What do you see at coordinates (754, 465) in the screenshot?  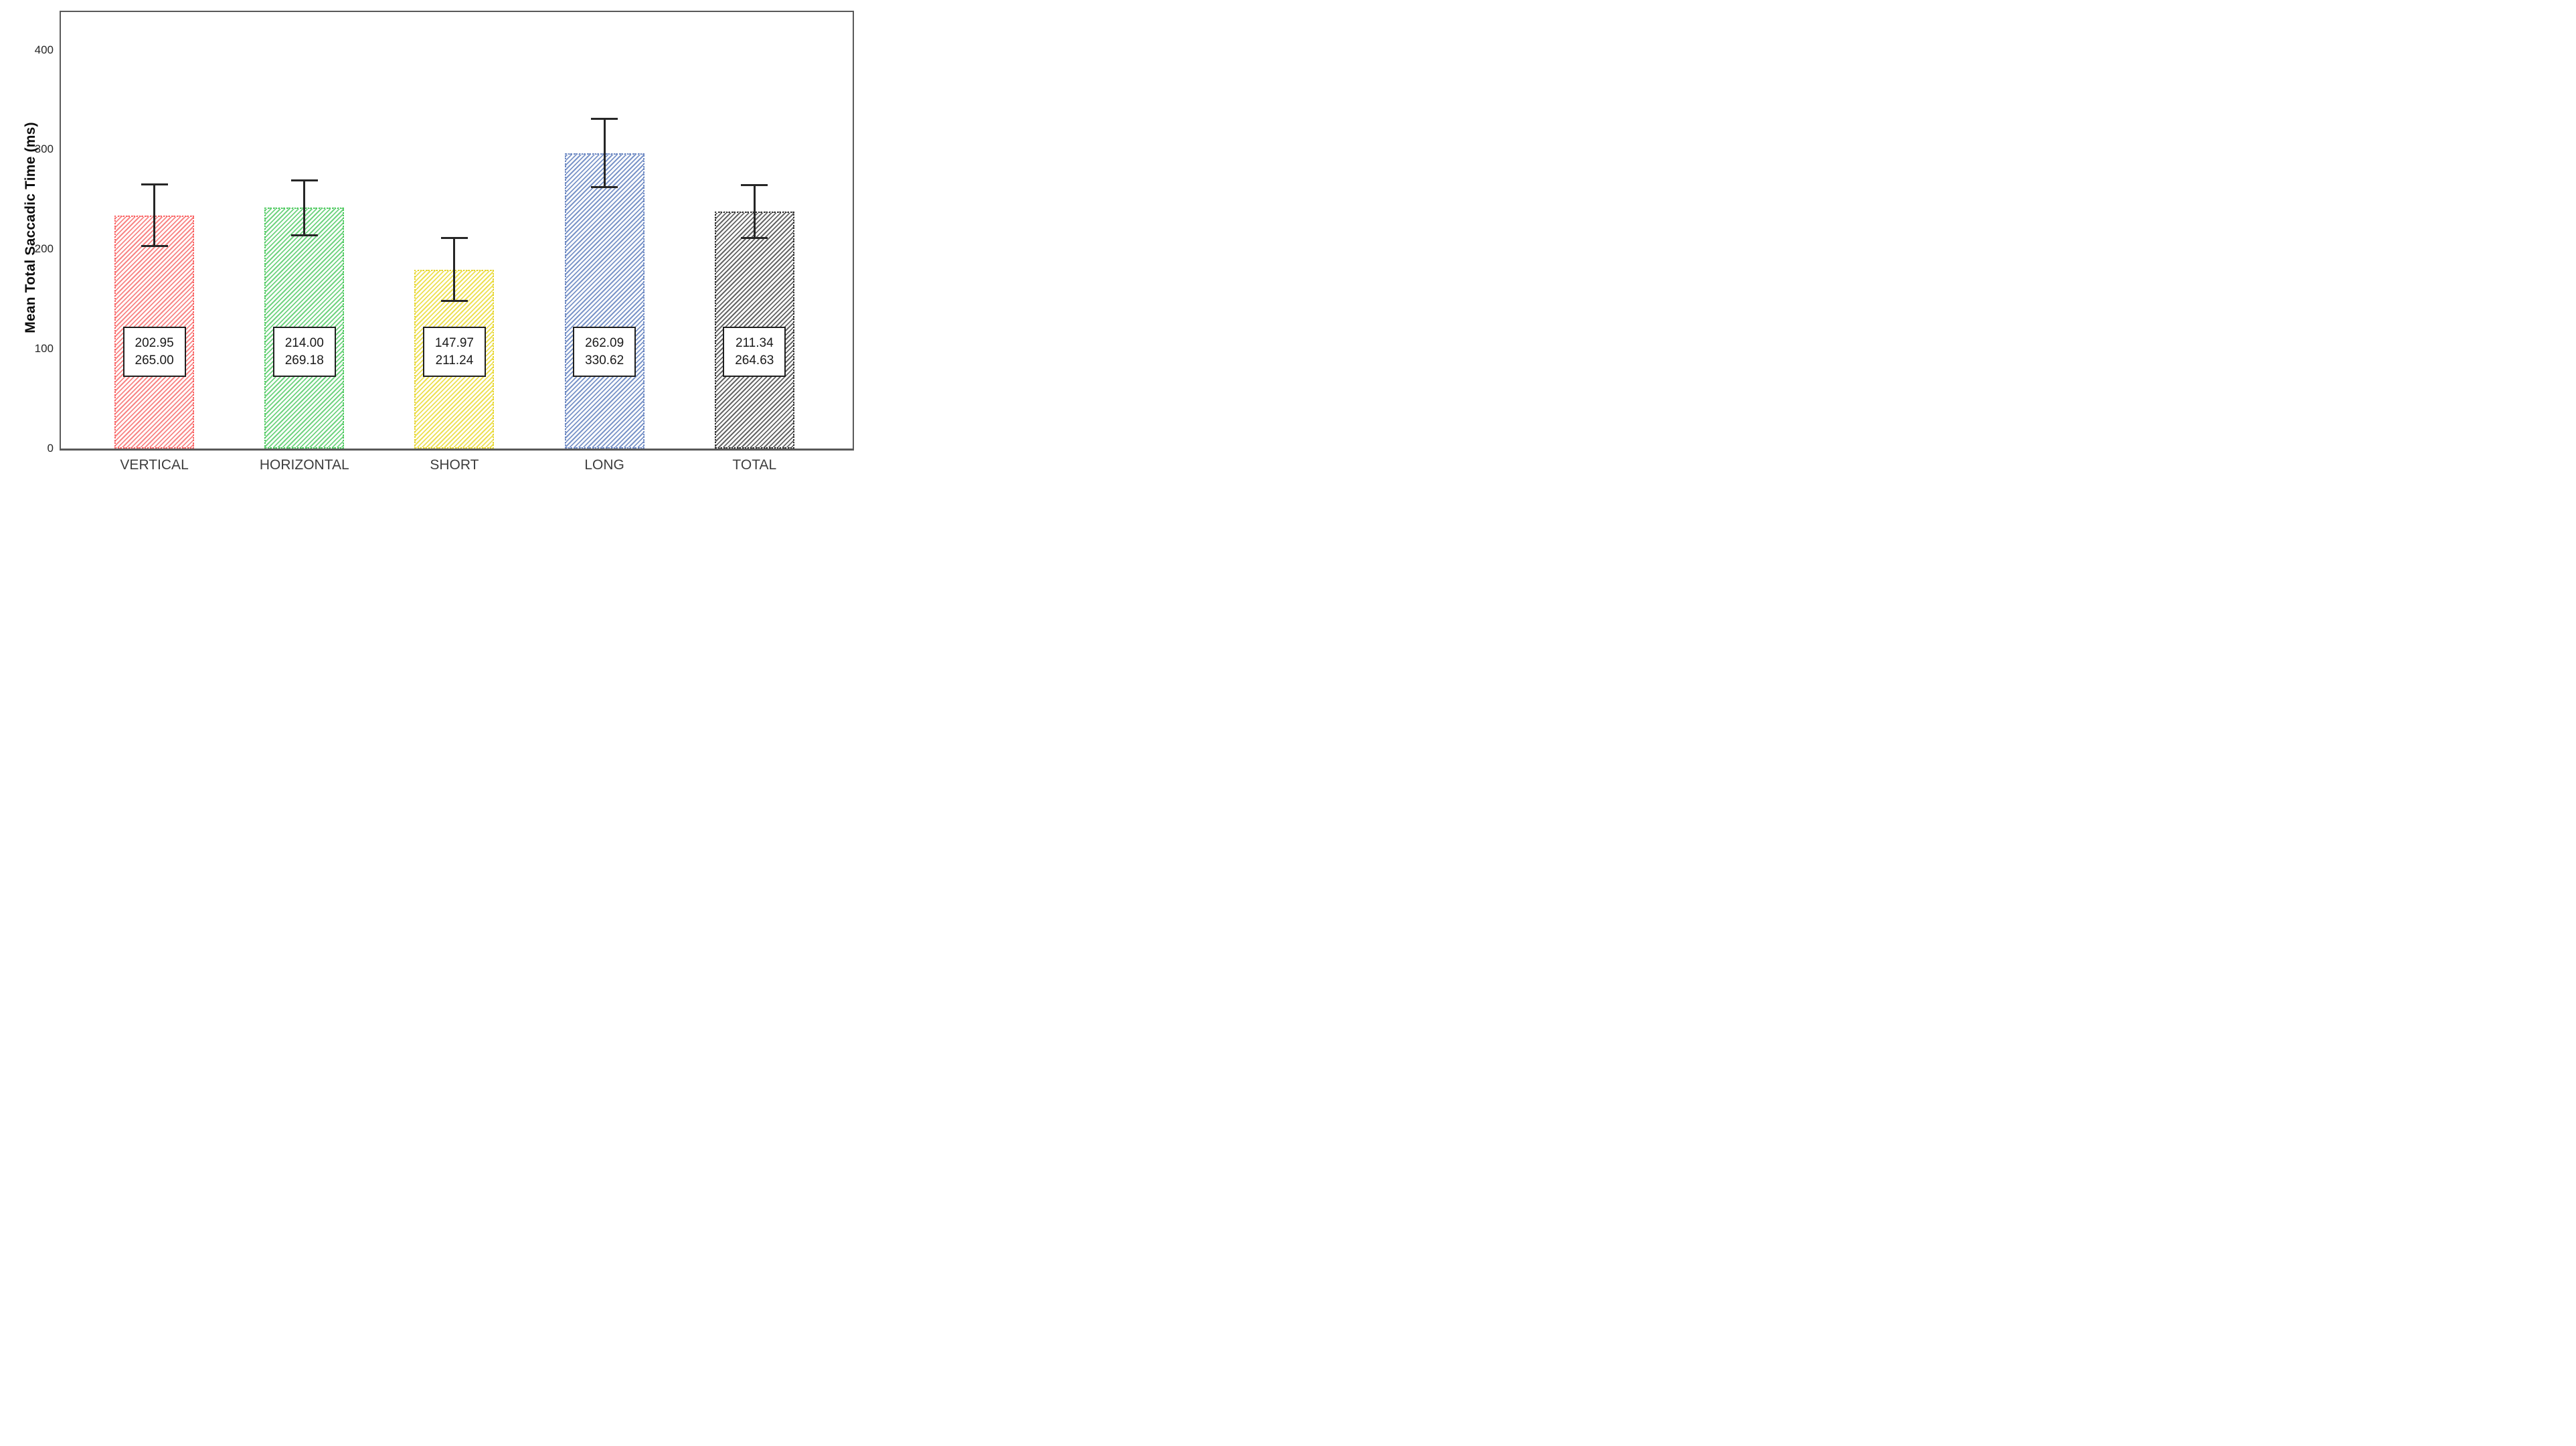 I see `x-category-label-total: TOTAL` at bounding box center [754, 465].